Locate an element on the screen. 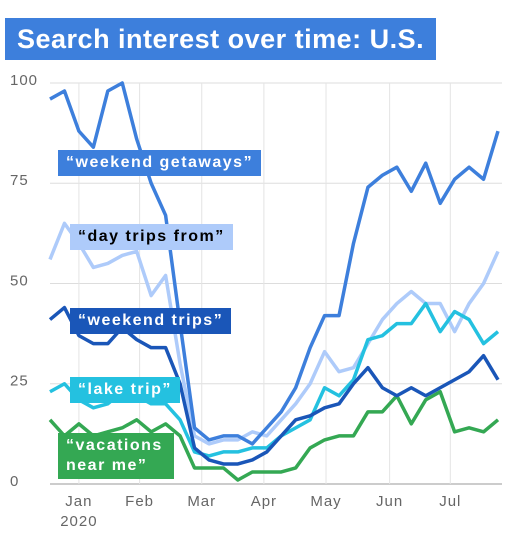 Image resolution: width=516 pixels, height=542 pixels. x-tick-label: Mar is located at coordinates (201, 501).